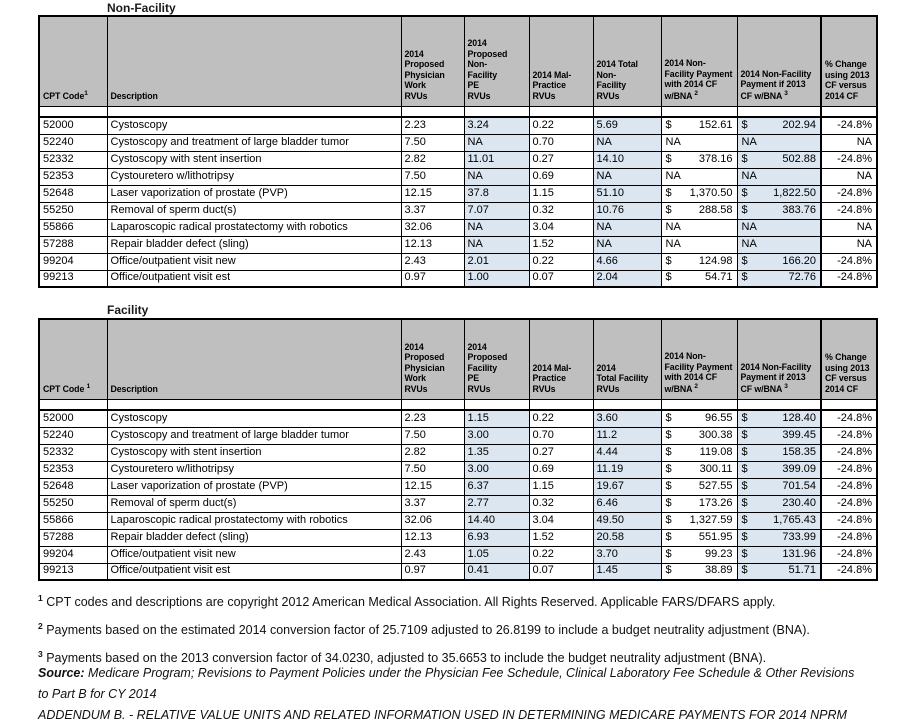 The width and height of the screenshot is (900, 726). I want to click on malpractice-rvu-cell: 0.27, so click(561, 159).